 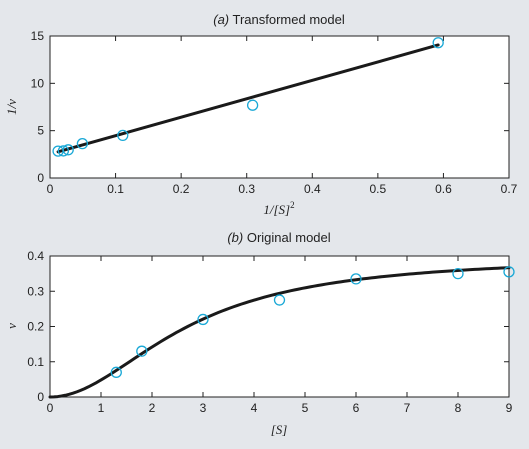 I want to click on y-tick-label: 0.3, so click(x=35, y=291).